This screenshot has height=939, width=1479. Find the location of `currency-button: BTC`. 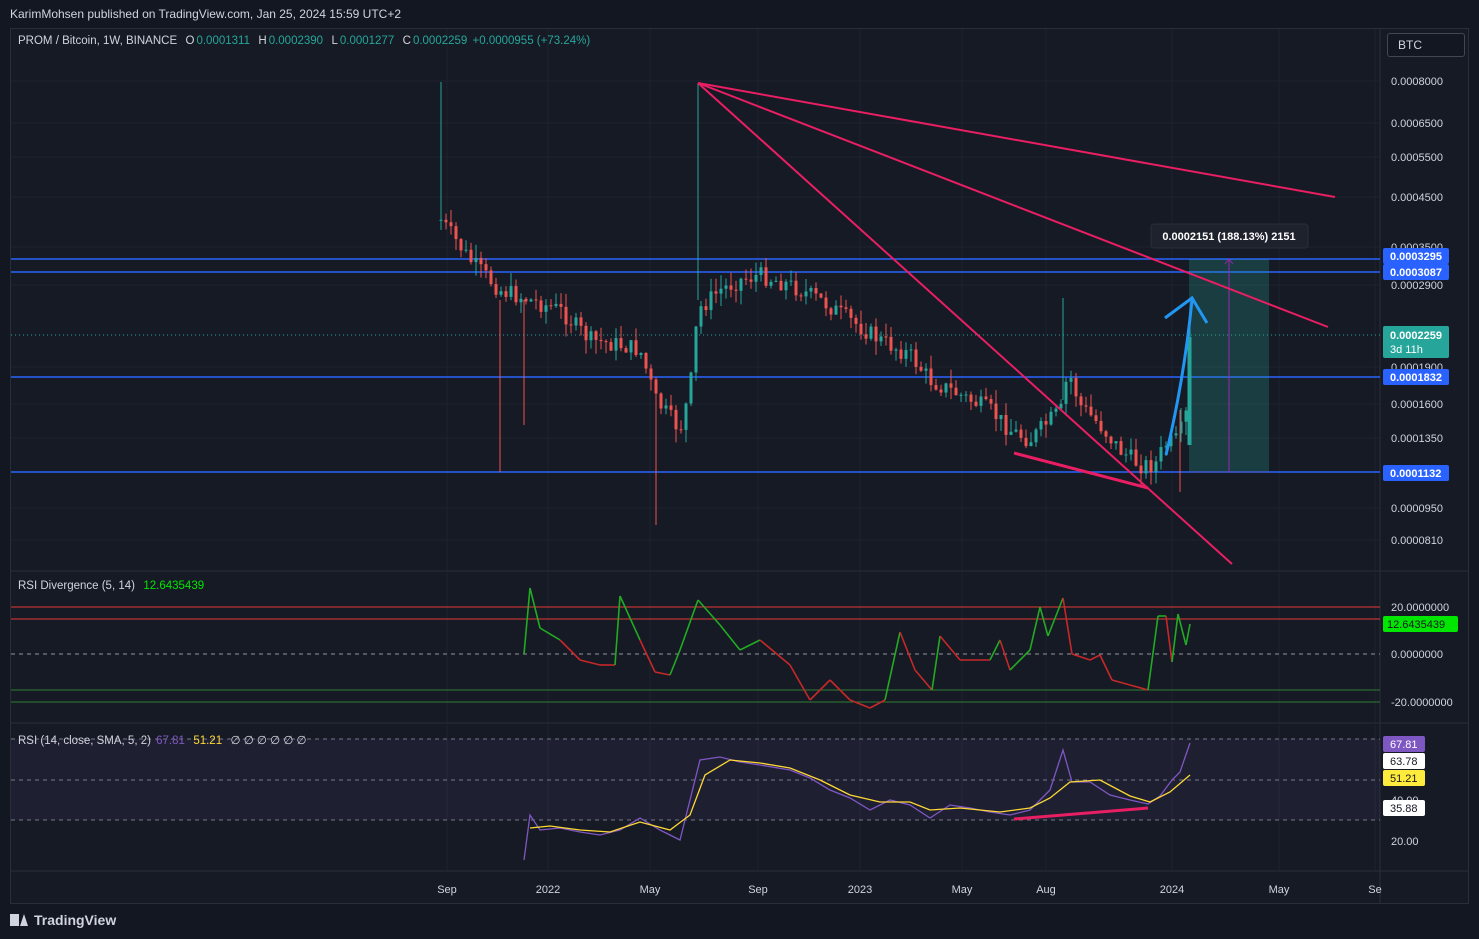

currency-button: BTC is located at coordinates (1426, 45).